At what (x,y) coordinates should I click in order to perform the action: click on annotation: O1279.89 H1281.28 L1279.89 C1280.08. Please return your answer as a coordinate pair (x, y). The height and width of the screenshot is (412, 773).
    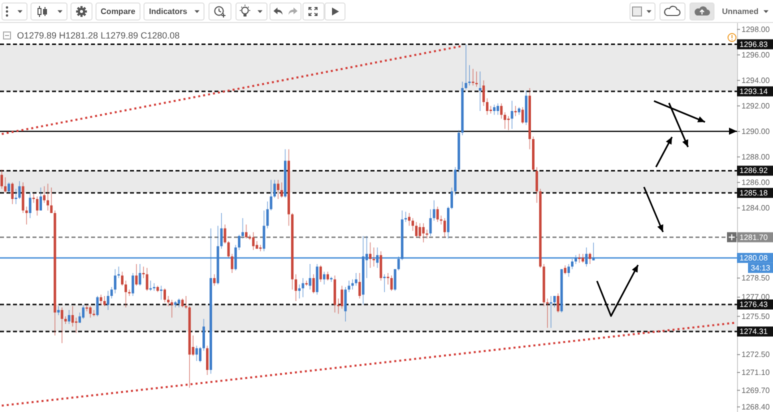
    Looking at the image, I should click on (98, 35).